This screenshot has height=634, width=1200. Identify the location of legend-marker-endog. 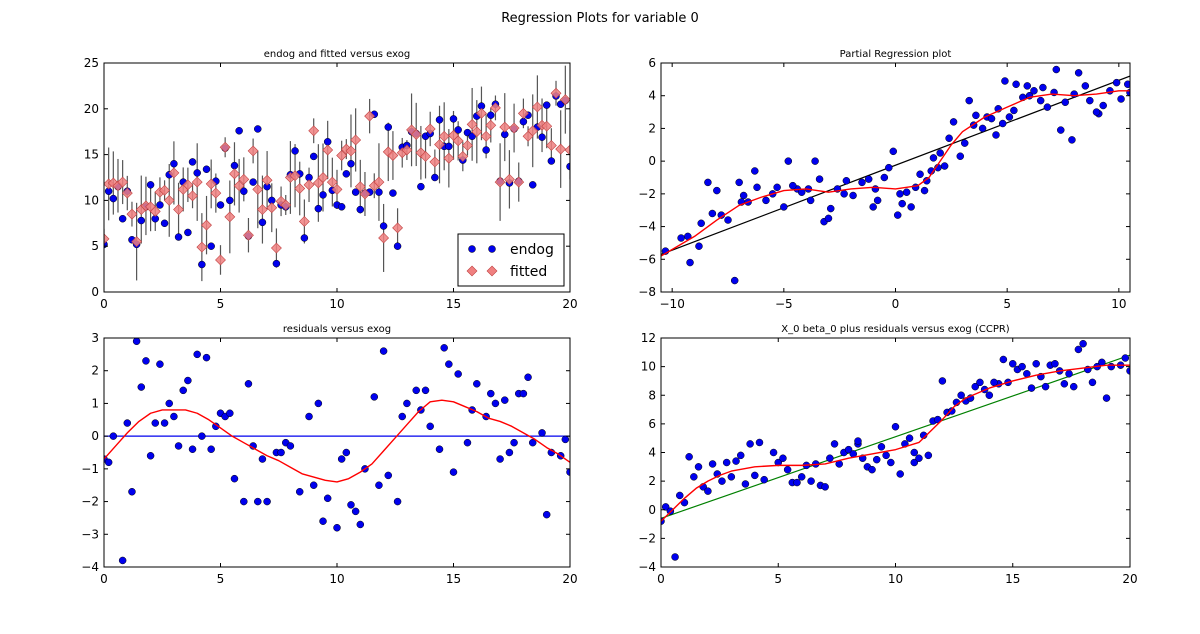
(492, 249).